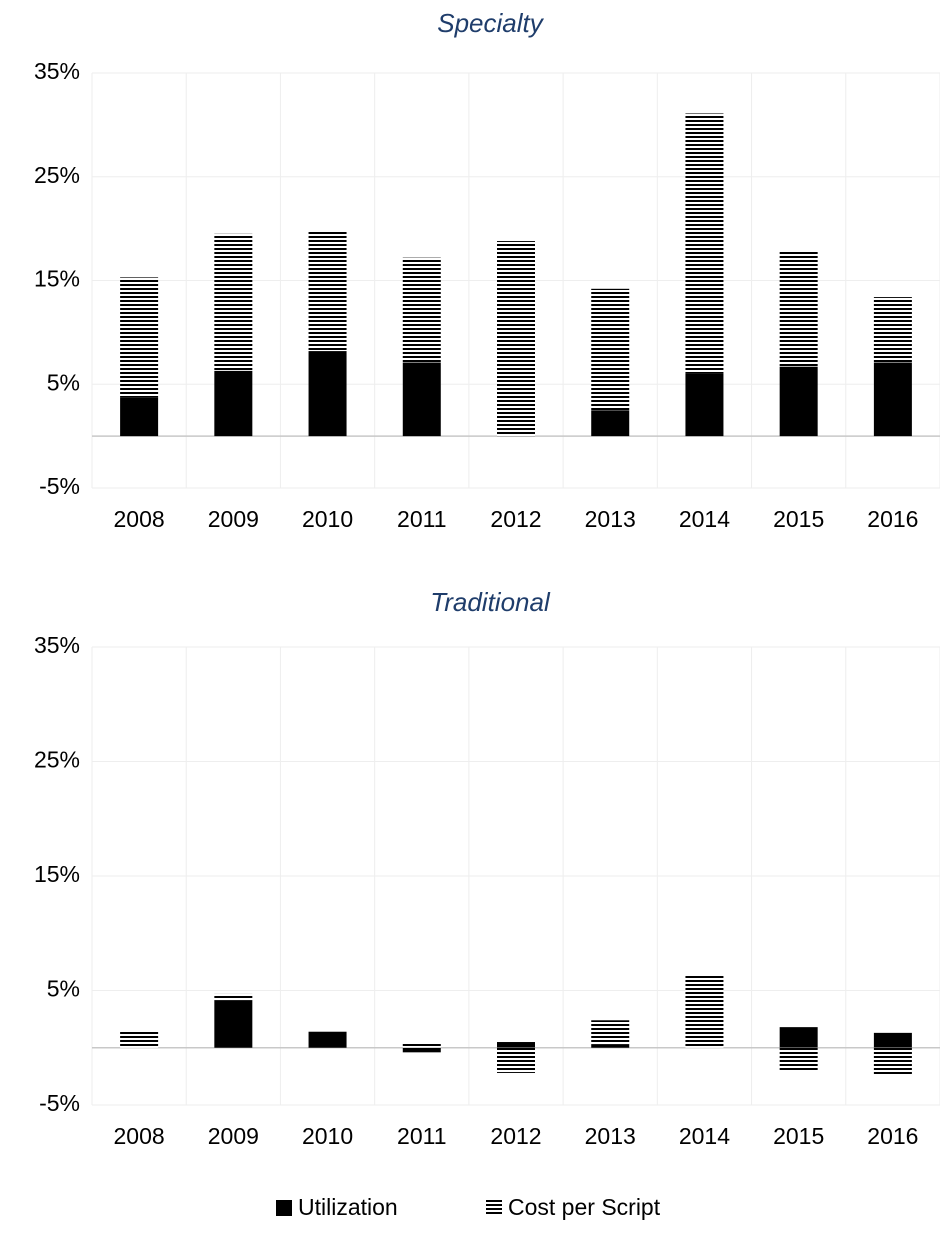  Describe the element at coordinates (348, 1207) in the screenshot. I see `legend-label: Utilization` at that location.